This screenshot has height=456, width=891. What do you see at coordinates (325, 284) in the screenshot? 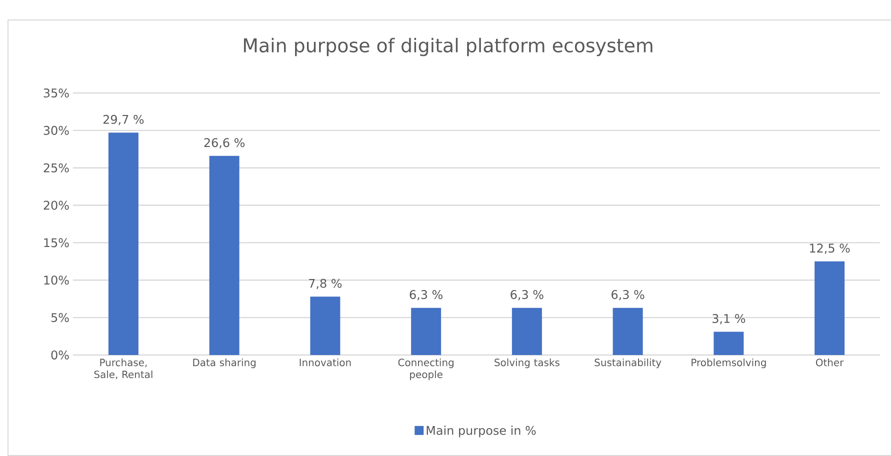
I see `data-label: 7,8 %` at bounding box center [325, 284].